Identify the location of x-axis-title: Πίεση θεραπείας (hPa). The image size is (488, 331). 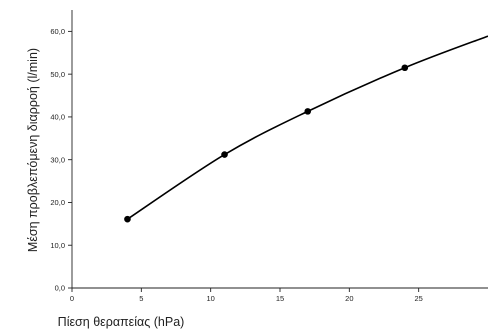
(121, 322).